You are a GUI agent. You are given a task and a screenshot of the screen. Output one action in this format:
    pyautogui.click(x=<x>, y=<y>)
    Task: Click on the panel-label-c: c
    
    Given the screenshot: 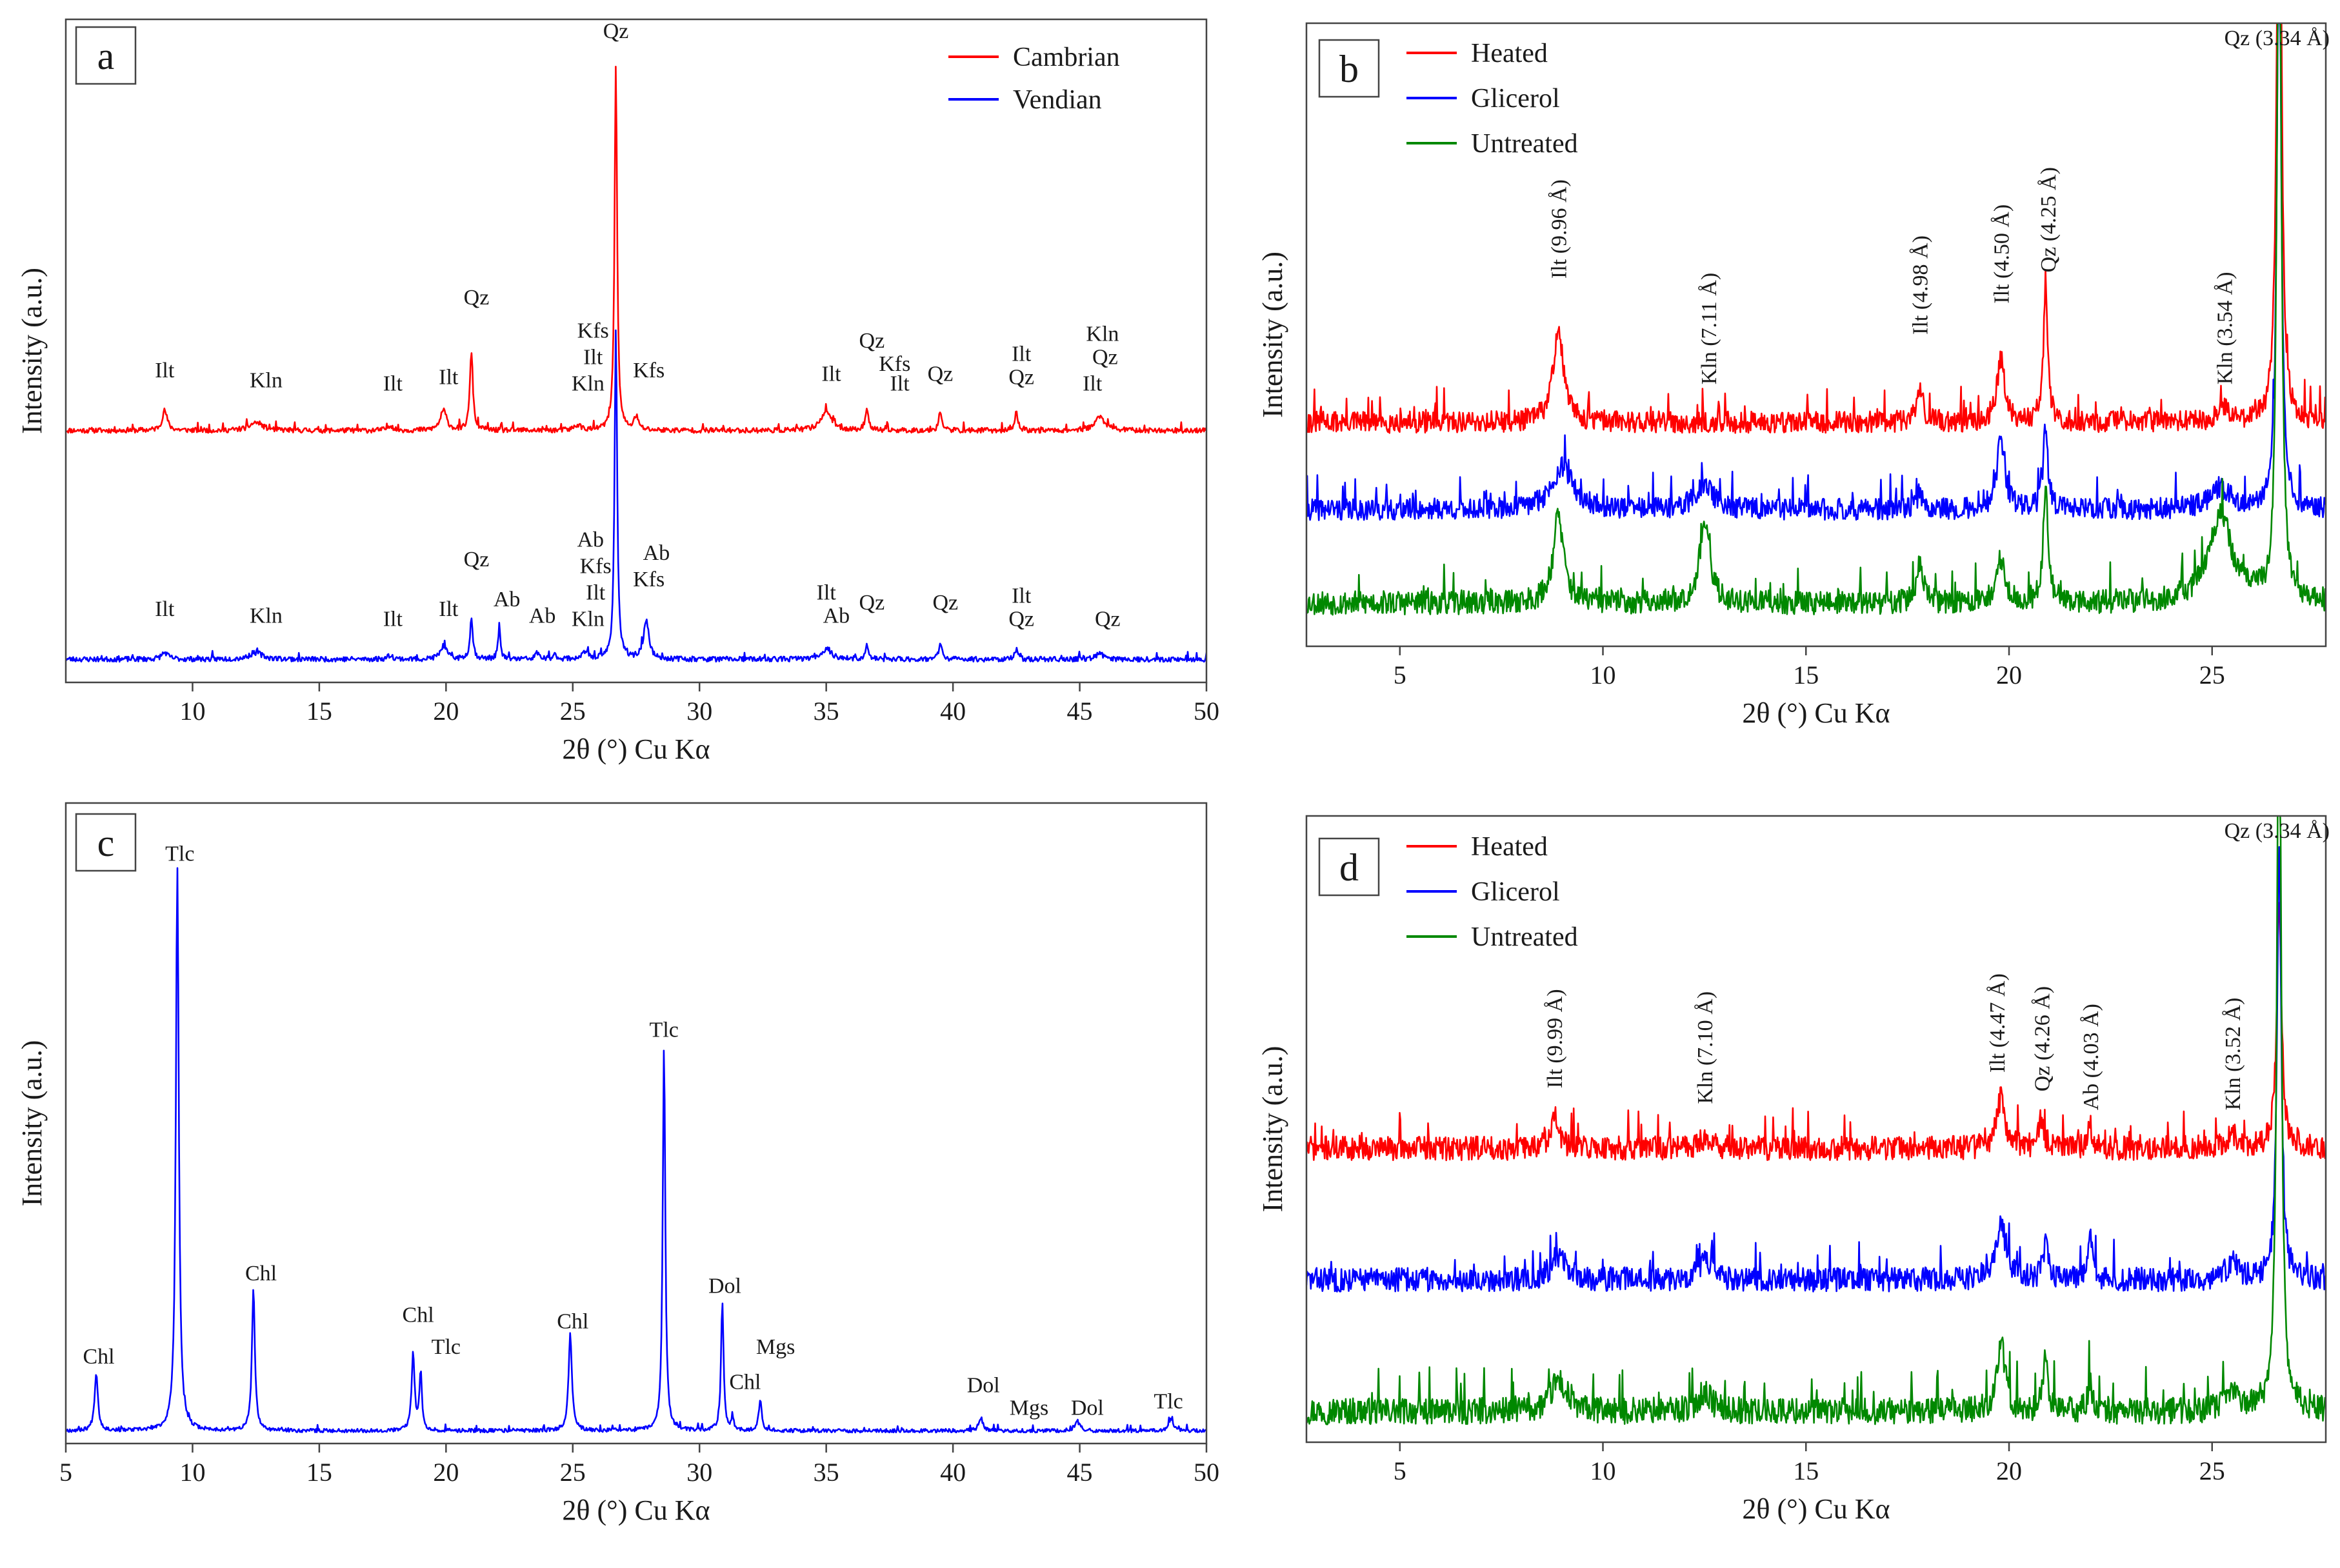 What is the action you would take?
    pyautogui.click(x=106, y=843)
    